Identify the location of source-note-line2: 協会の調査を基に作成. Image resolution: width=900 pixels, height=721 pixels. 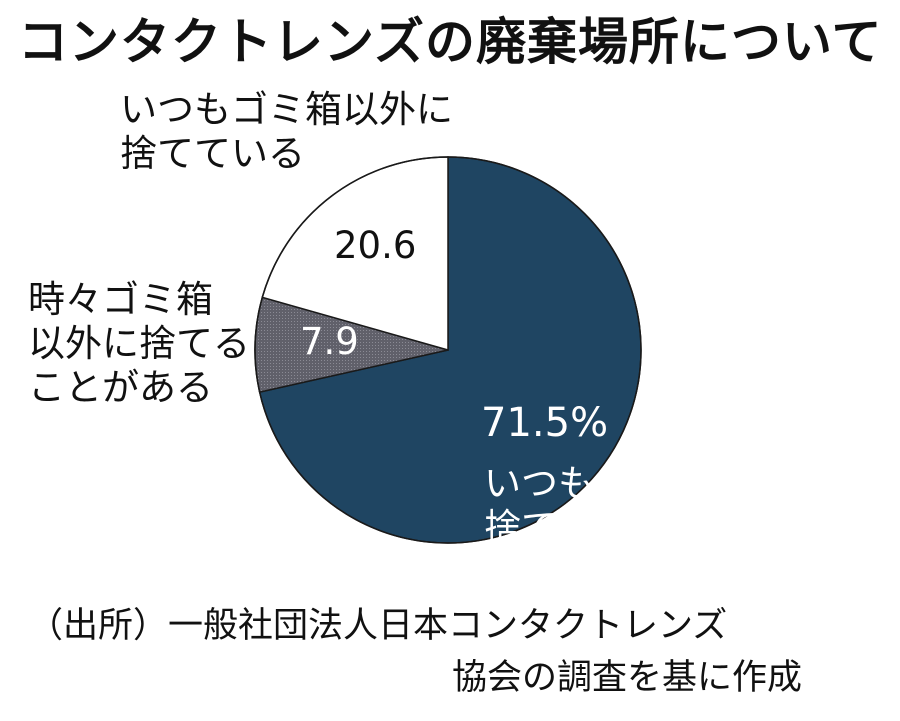
(627, 678).